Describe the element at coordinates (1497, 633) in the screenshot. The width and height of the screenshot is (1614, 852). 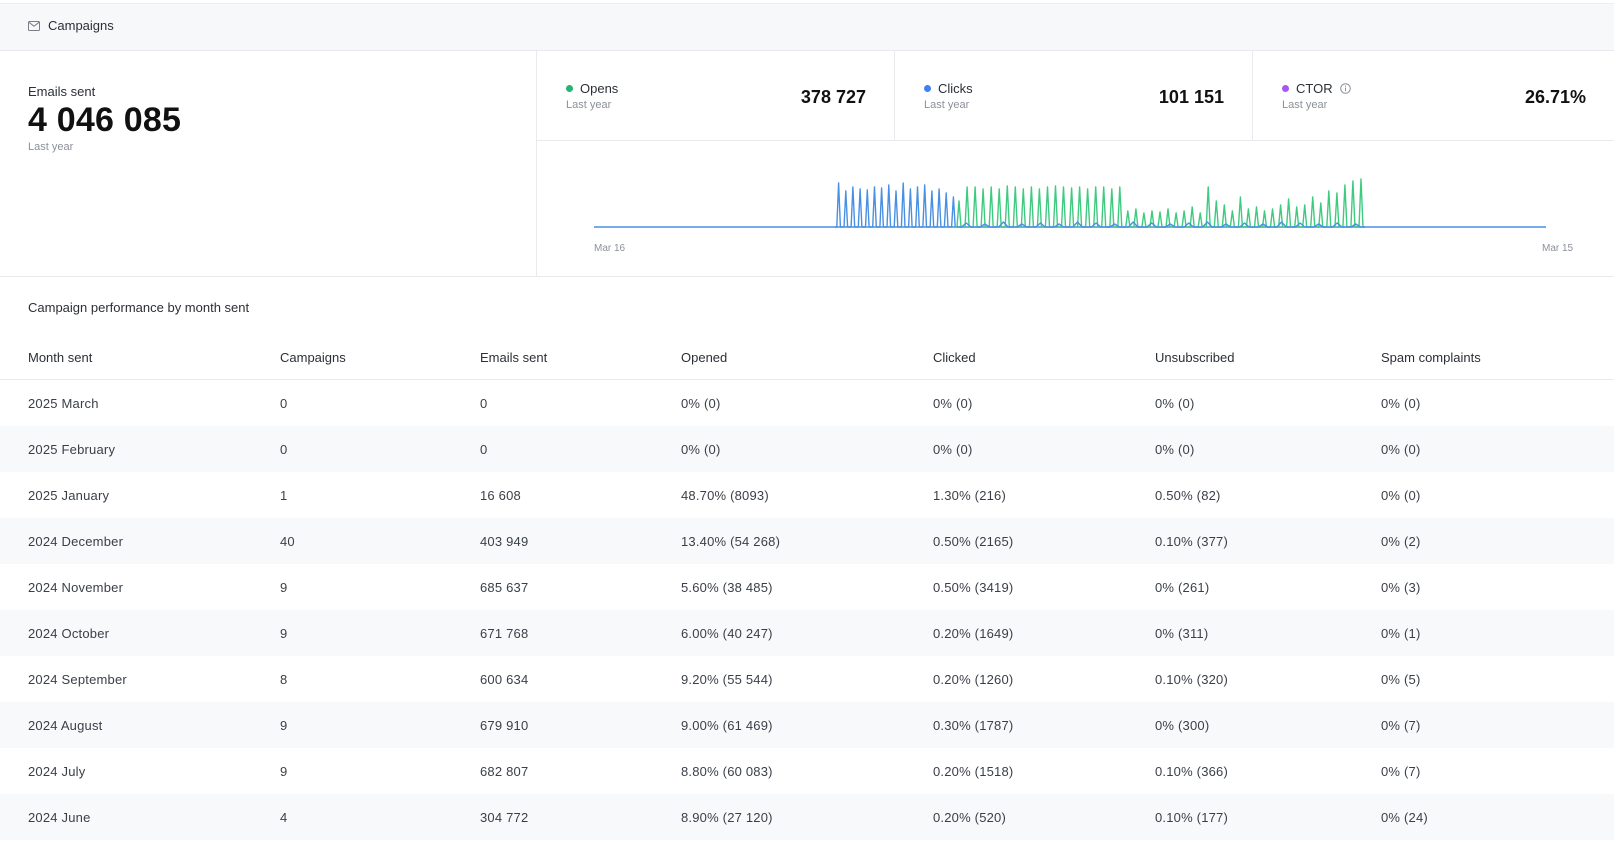
I see `cell-spam: 0% (1)` at that location.